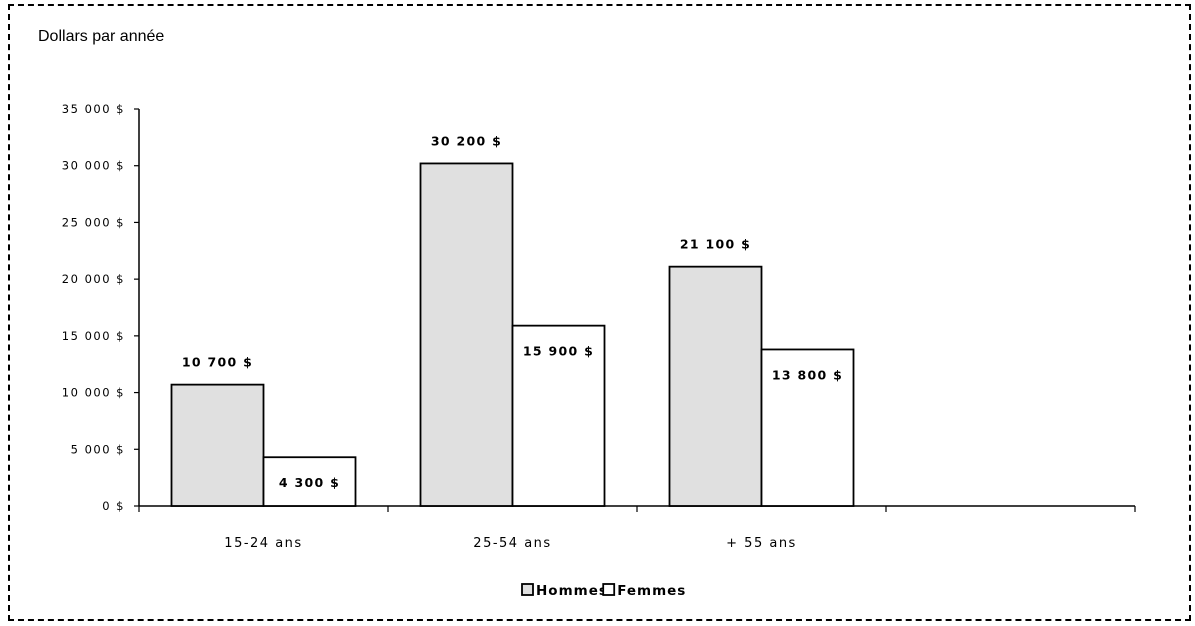  Describe the element at coordinates (93, 109) in the screenshot. I see `y-tick-label: 35 000 $` at that location.